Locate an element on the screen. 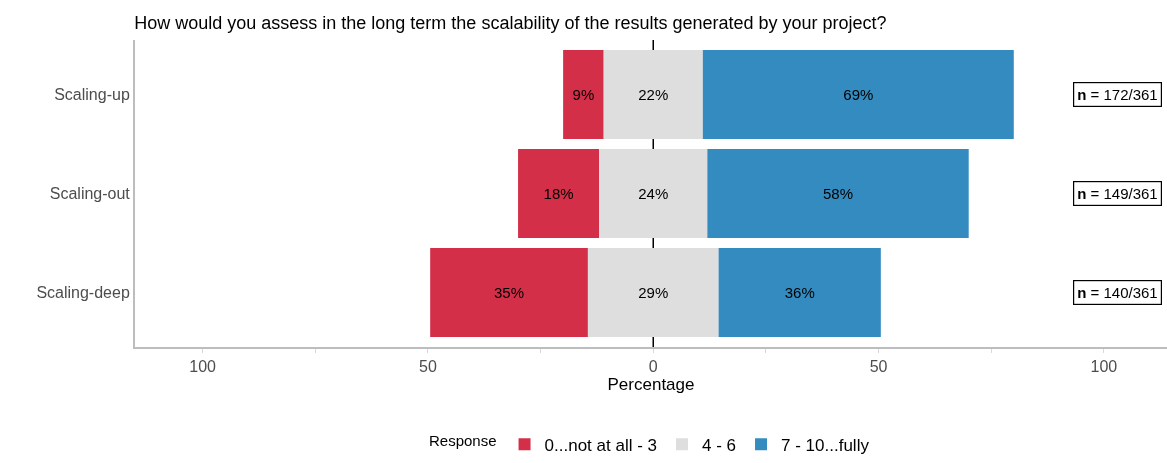  annotation: n = 172/361 is located at coordinates (1117, 95).